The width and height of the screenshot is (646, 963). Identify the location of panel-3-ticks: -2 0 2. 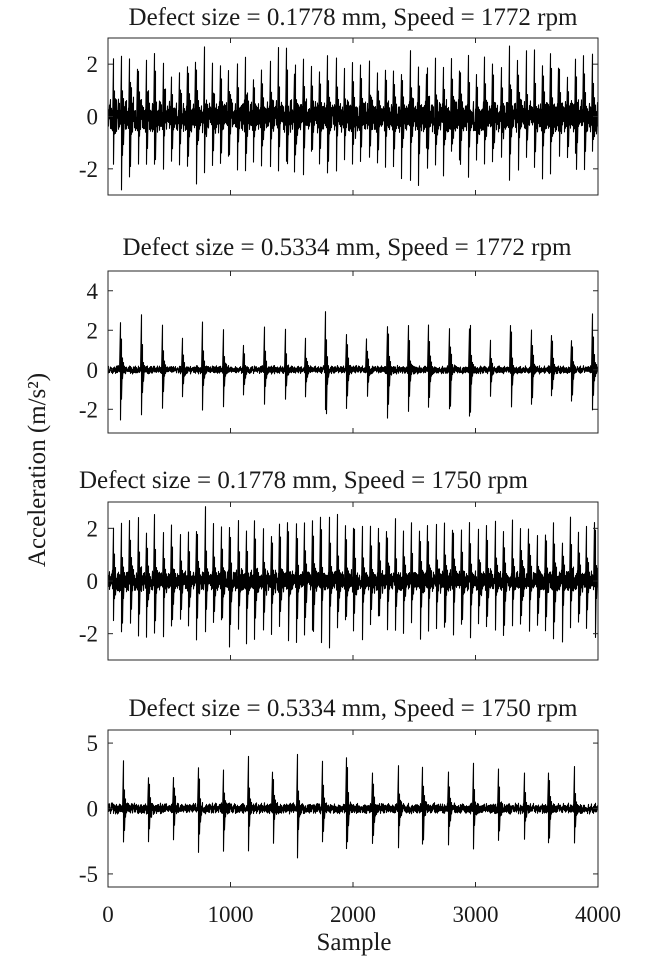
(338, 581).